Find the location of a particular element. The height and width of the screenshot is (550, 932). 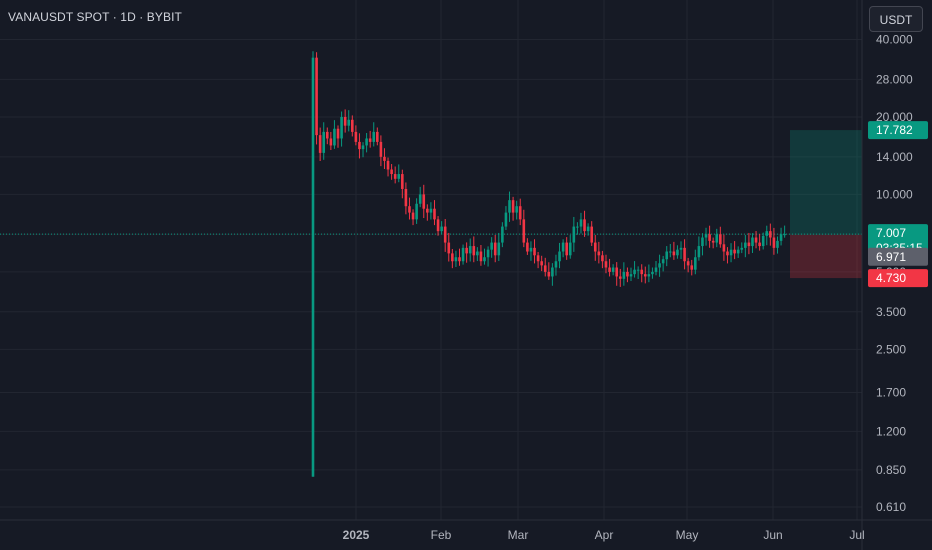

price-tick-label: 40.000 is located at coordinates (894, 40).